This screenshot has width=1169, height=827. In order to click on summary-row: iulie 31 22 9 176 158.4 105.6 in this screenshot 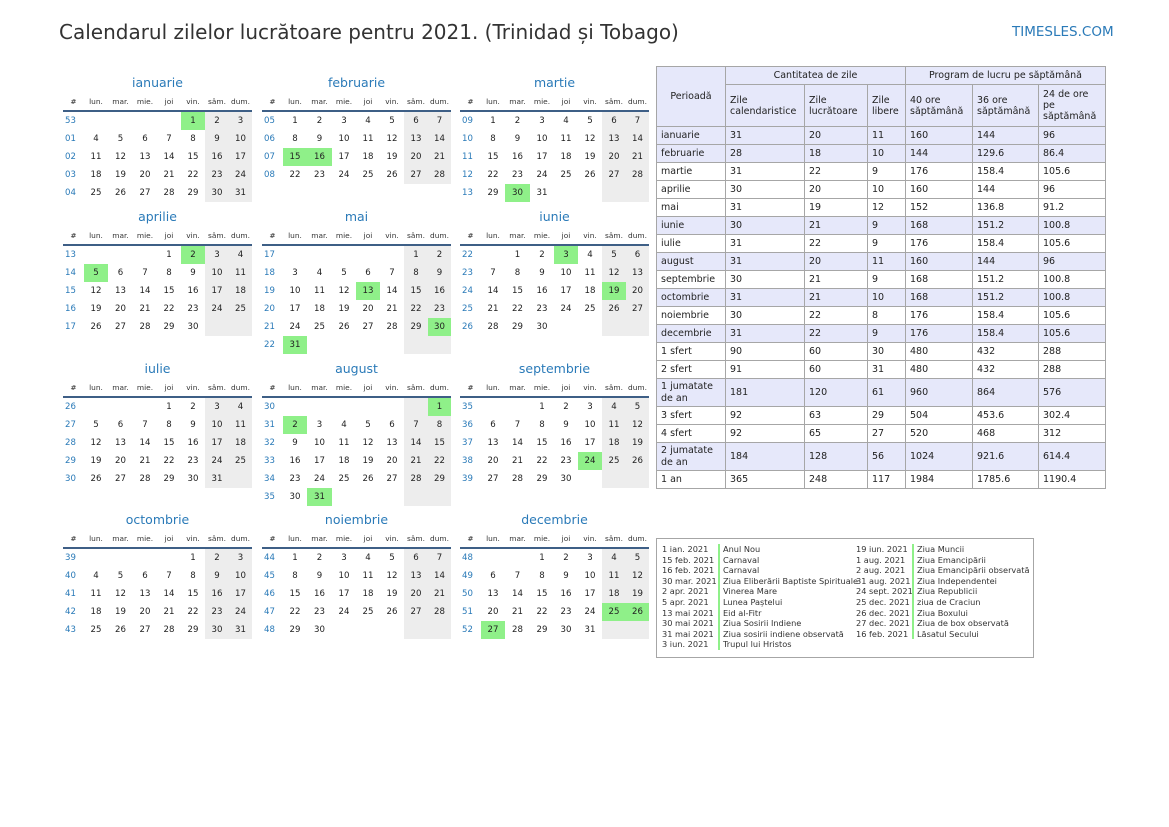, I will do `click(881, 243)`.